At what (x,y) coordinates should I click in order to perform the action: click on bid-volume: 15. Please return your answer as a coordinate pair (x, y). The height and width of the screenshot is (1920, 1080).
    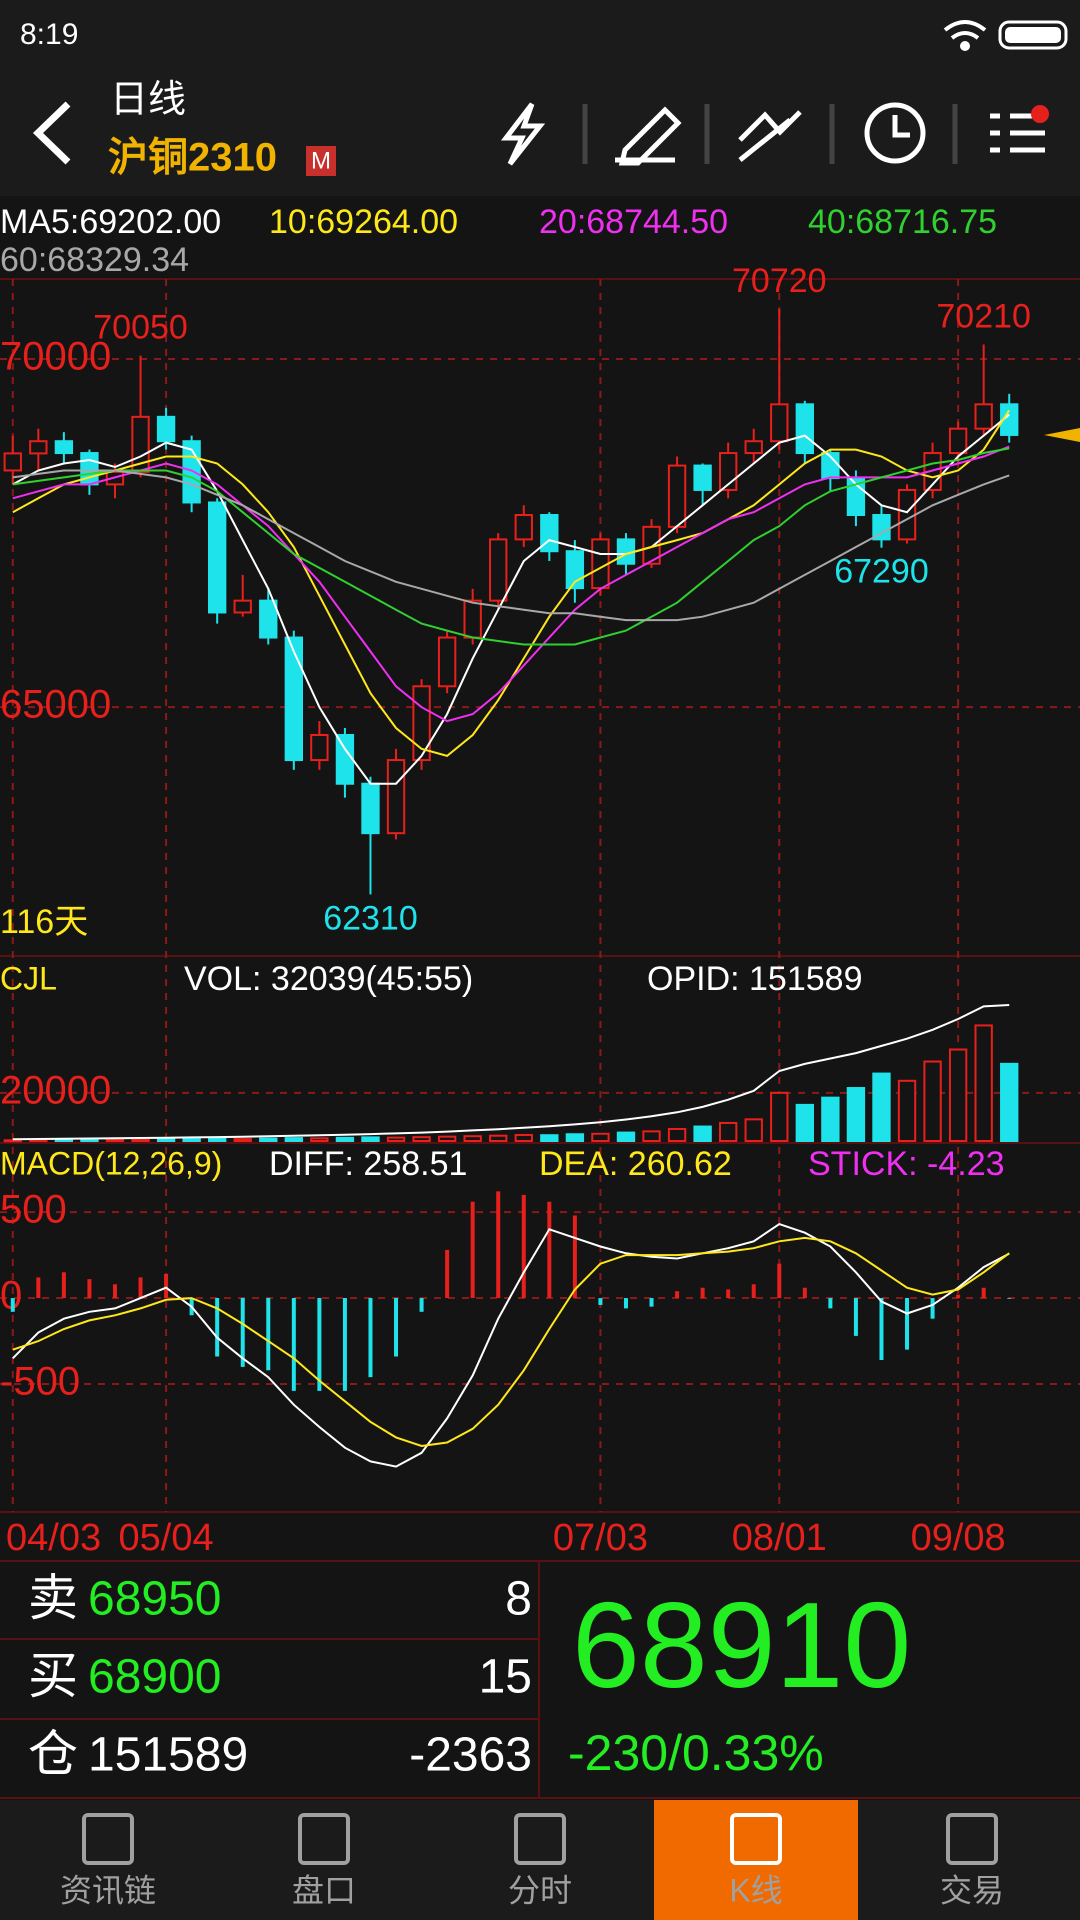
    Looking at the image, I should click on (505, 1677).